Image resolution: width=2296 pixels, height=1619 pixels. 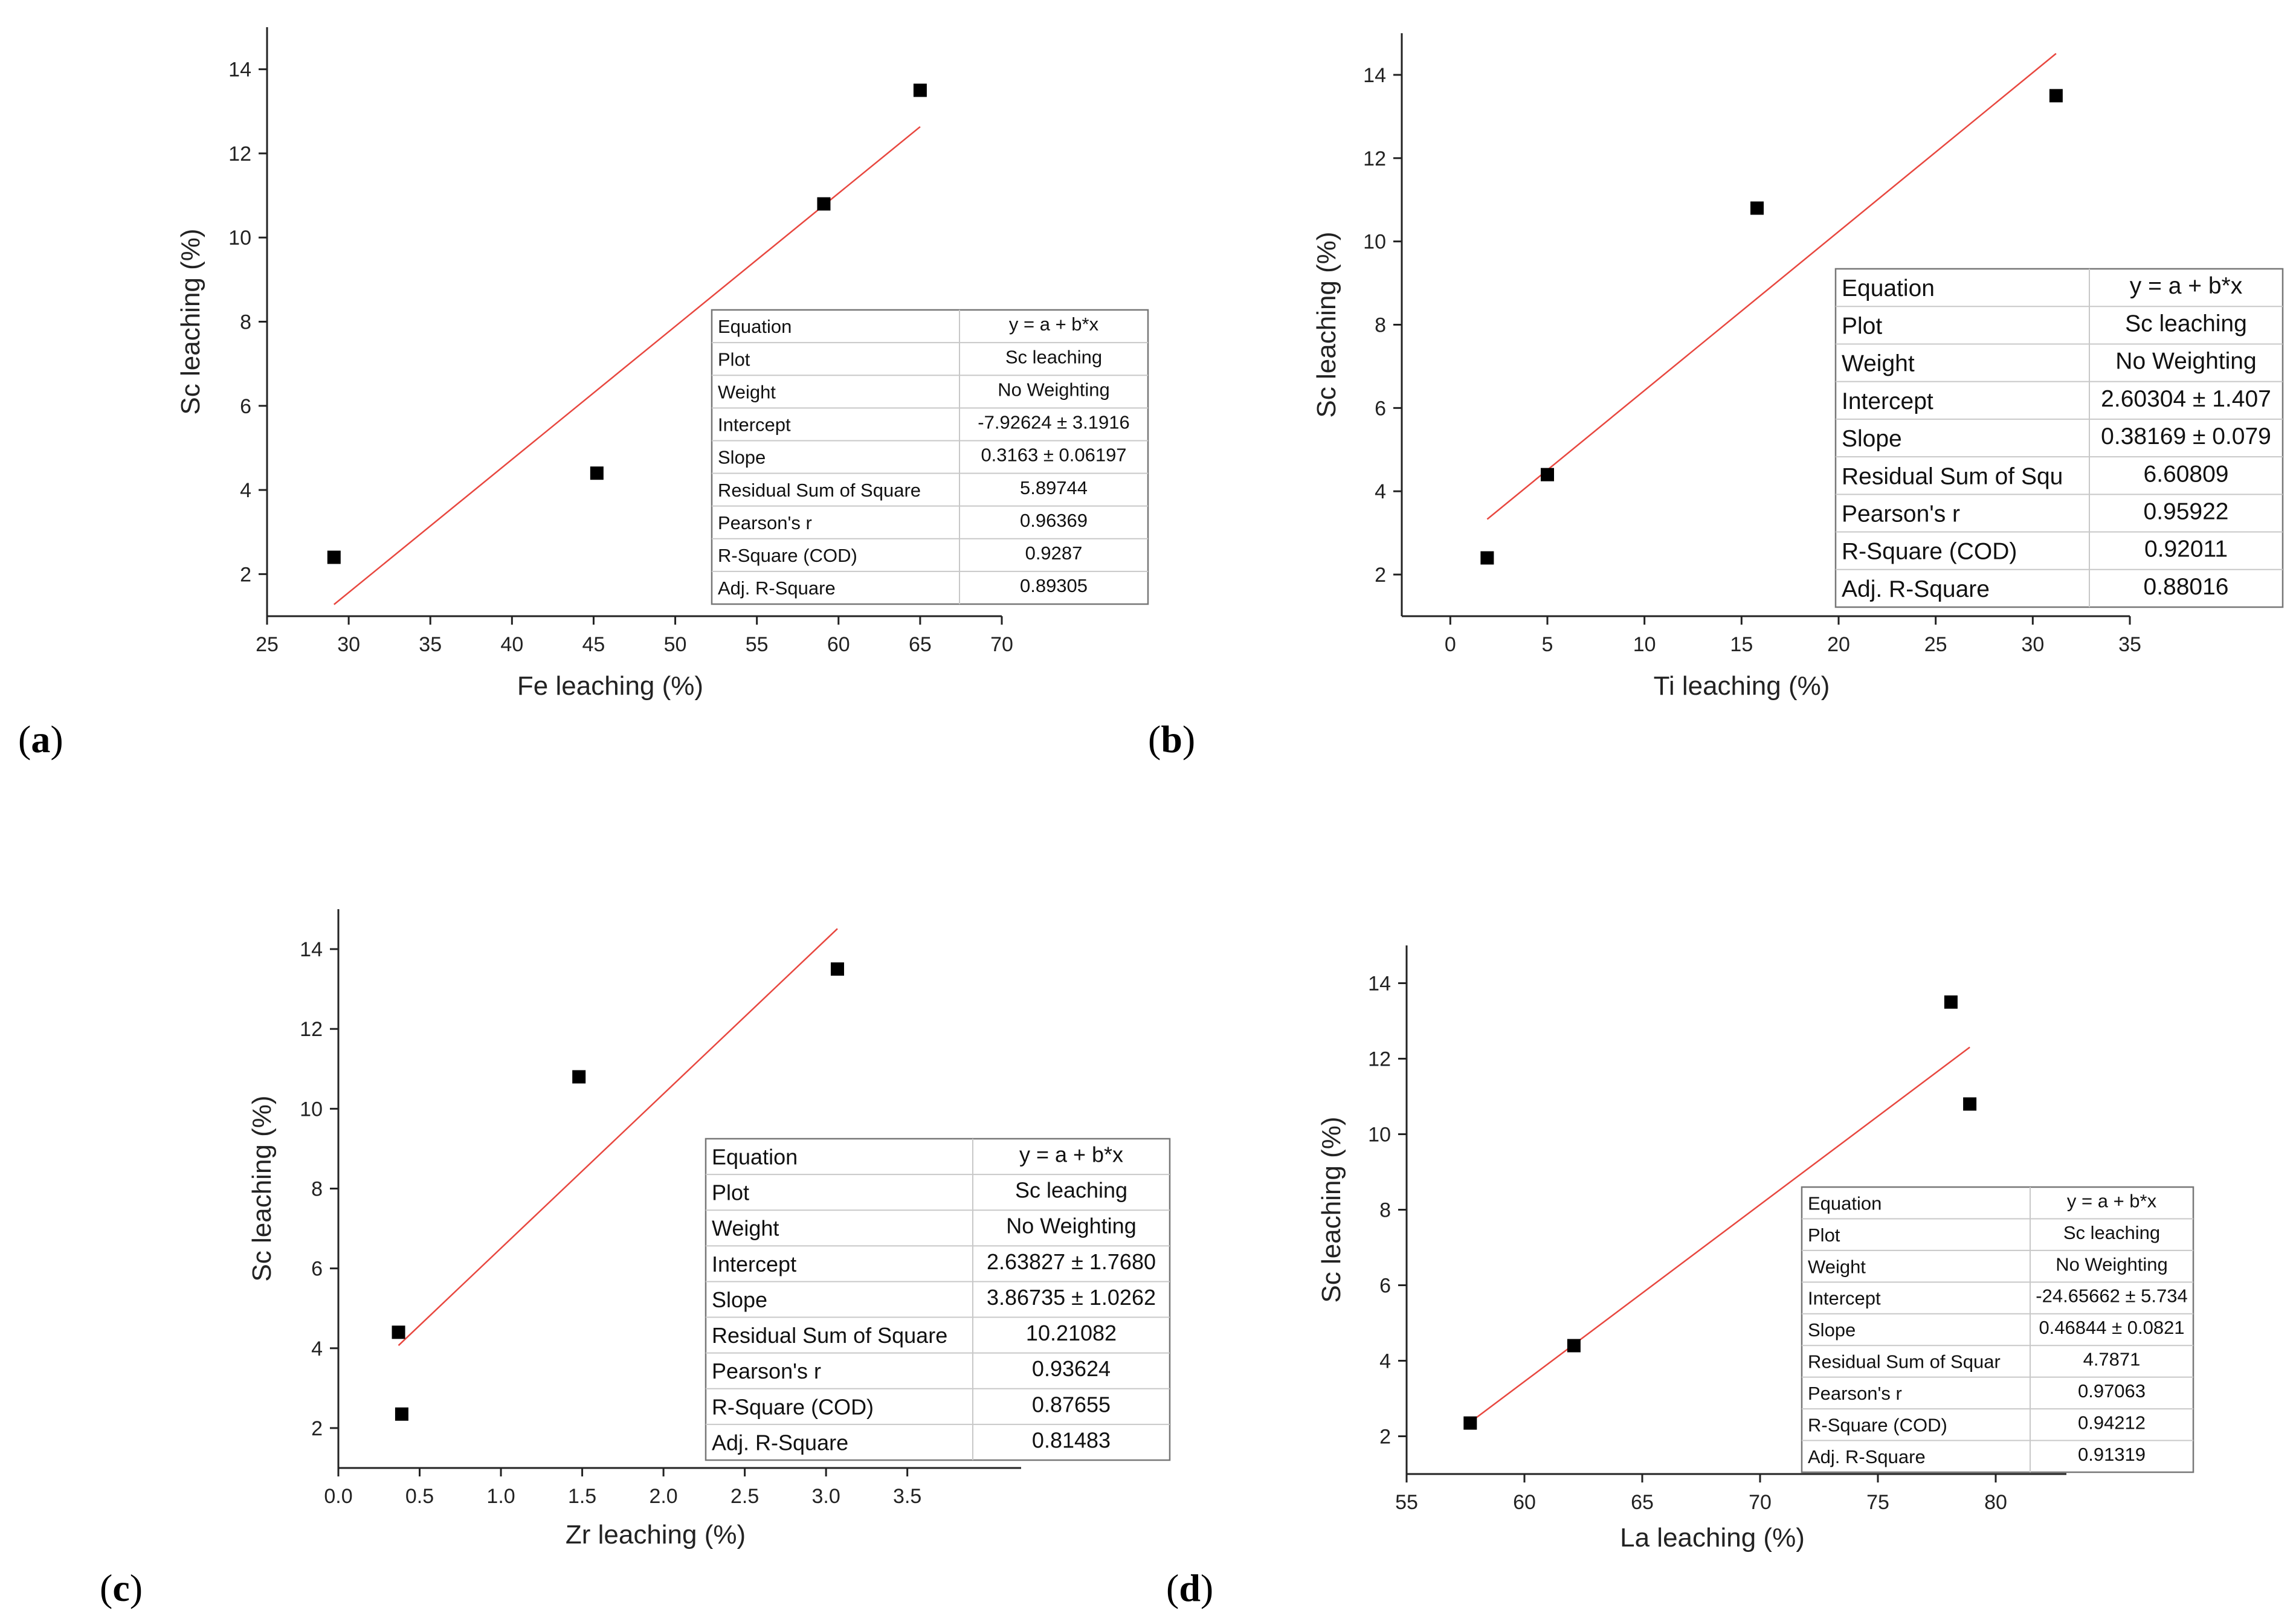 I want to click on stats-key: Residual Sum of Squar, so click(x=1904, y=1362).